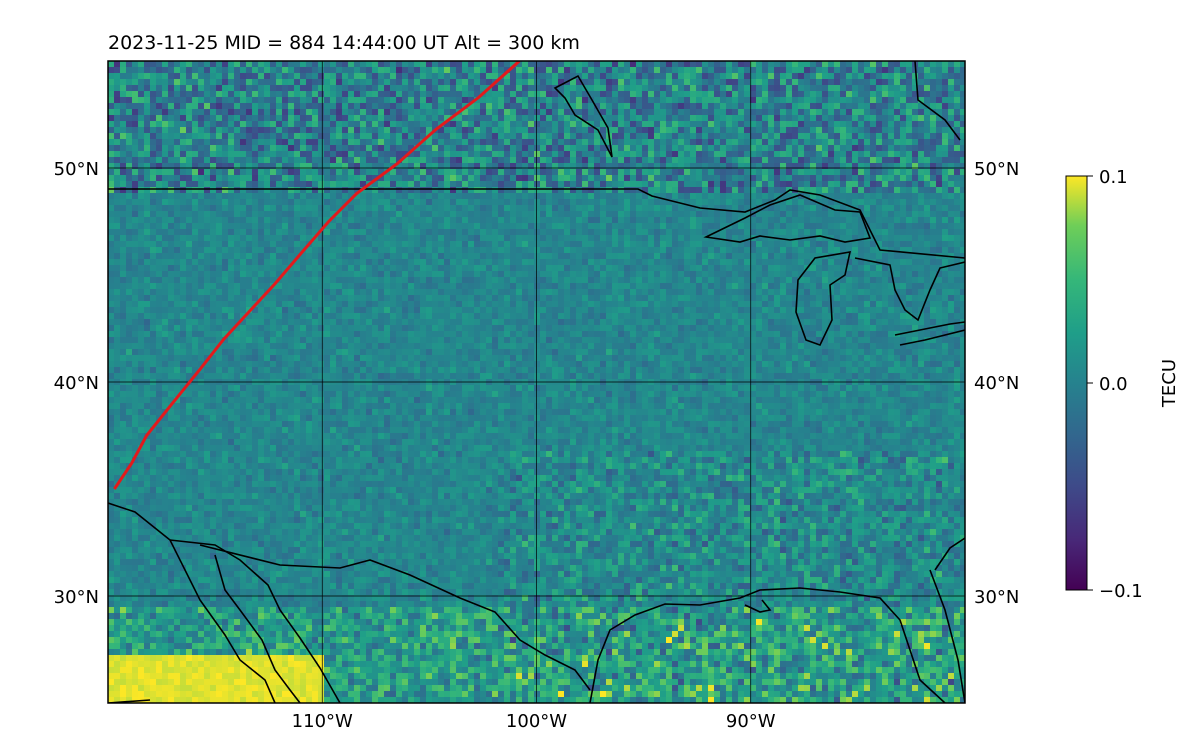 The width and height of the screenshot is (1200, 750). Describe the element at coordinates (1076, 383) in the screenshot. I see `colorbar` at that location.